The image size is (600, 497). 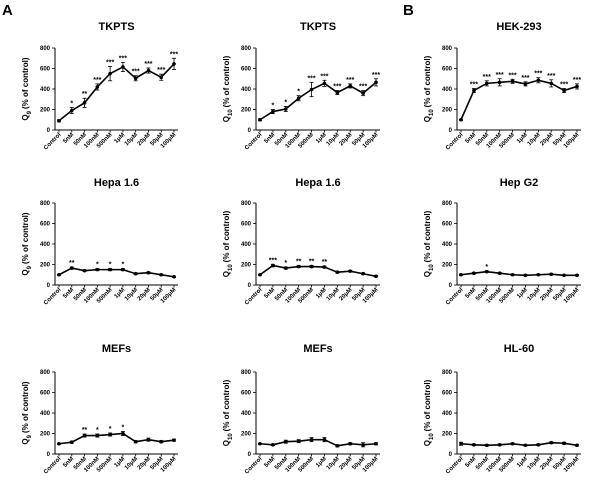 What do you see at coordinates (318, 27) in the screenshot?
I see `chart-title: TKPTS` at bounding box center [318, 27].